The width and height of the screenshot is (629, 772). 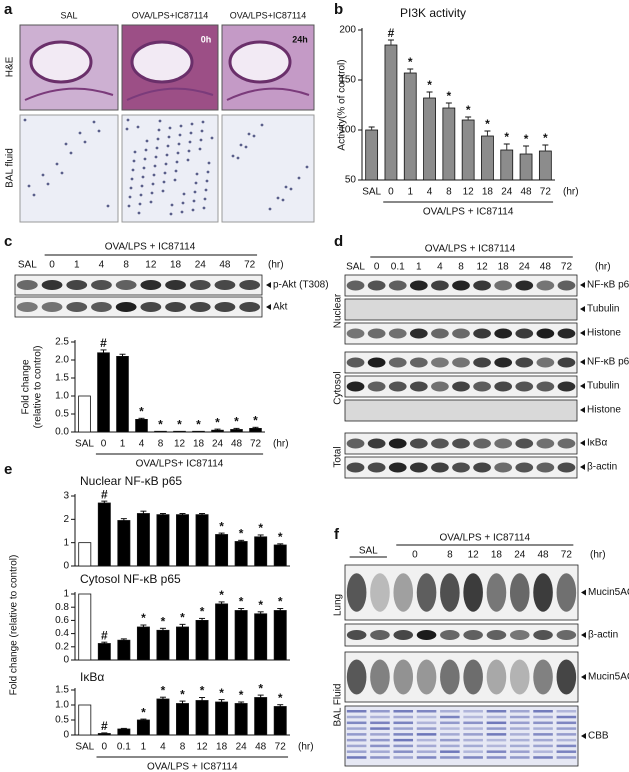 What do you see at coordinates (69, 168) in the screenshot?
I see `bal-image` at bounding box center [69, 168].